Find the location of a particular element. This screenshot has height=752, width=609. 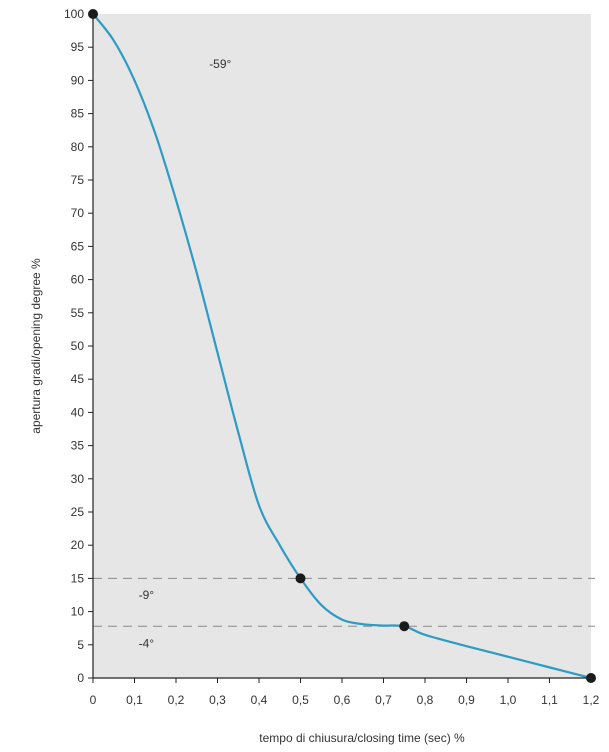

x-tick-label: 0,1 is located at coordinates (134, 700).